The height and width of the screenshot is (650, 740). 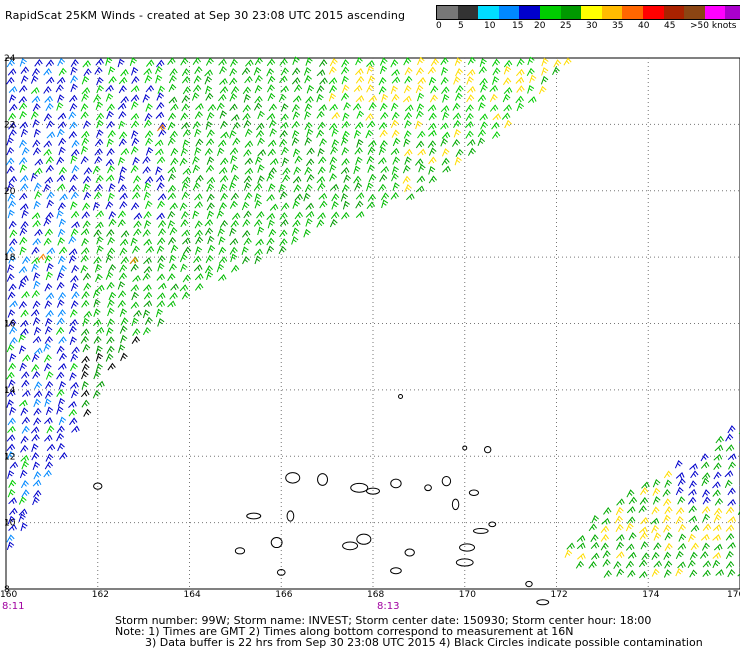 What do you see at coordinates (13, 606) in the screenshot?
I see `time-label-left: 8:11` at bounding box center [13, 606].